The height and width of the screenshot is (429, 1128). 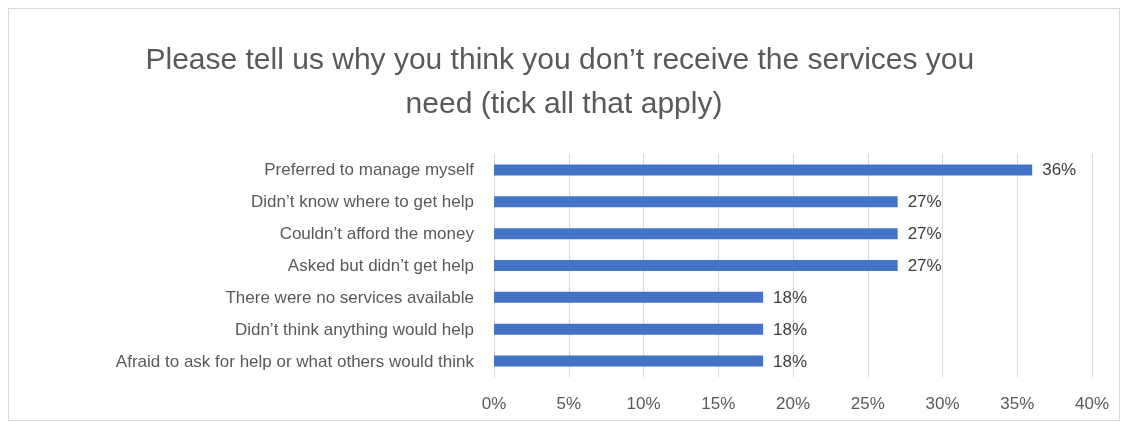 I want to click on x-tick-label: 35%, so click(x=1017, y=403).